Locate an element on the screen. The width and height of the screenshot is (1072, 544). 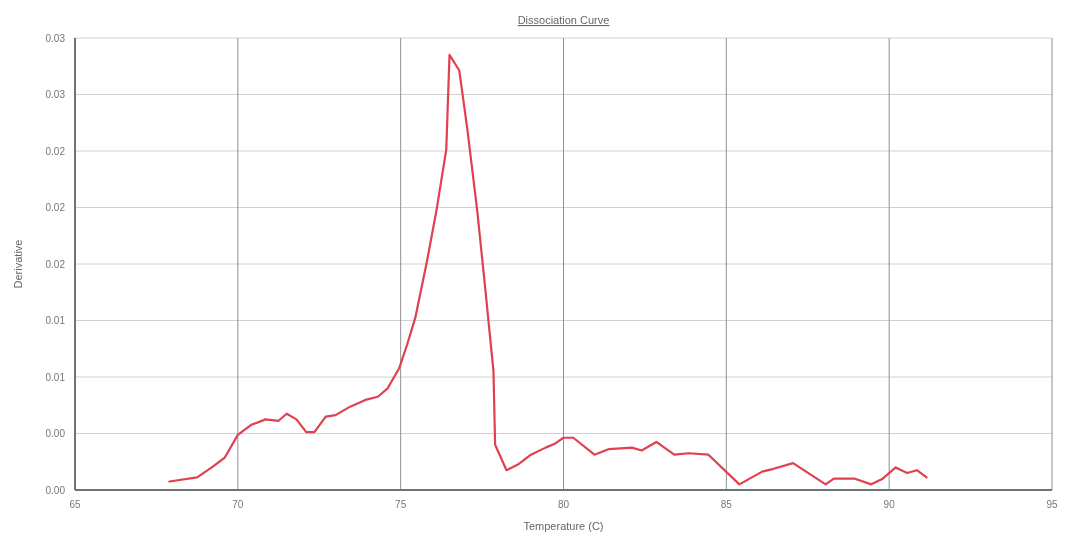
x-tick-label: 95 is located at coordinates (1052, 504).